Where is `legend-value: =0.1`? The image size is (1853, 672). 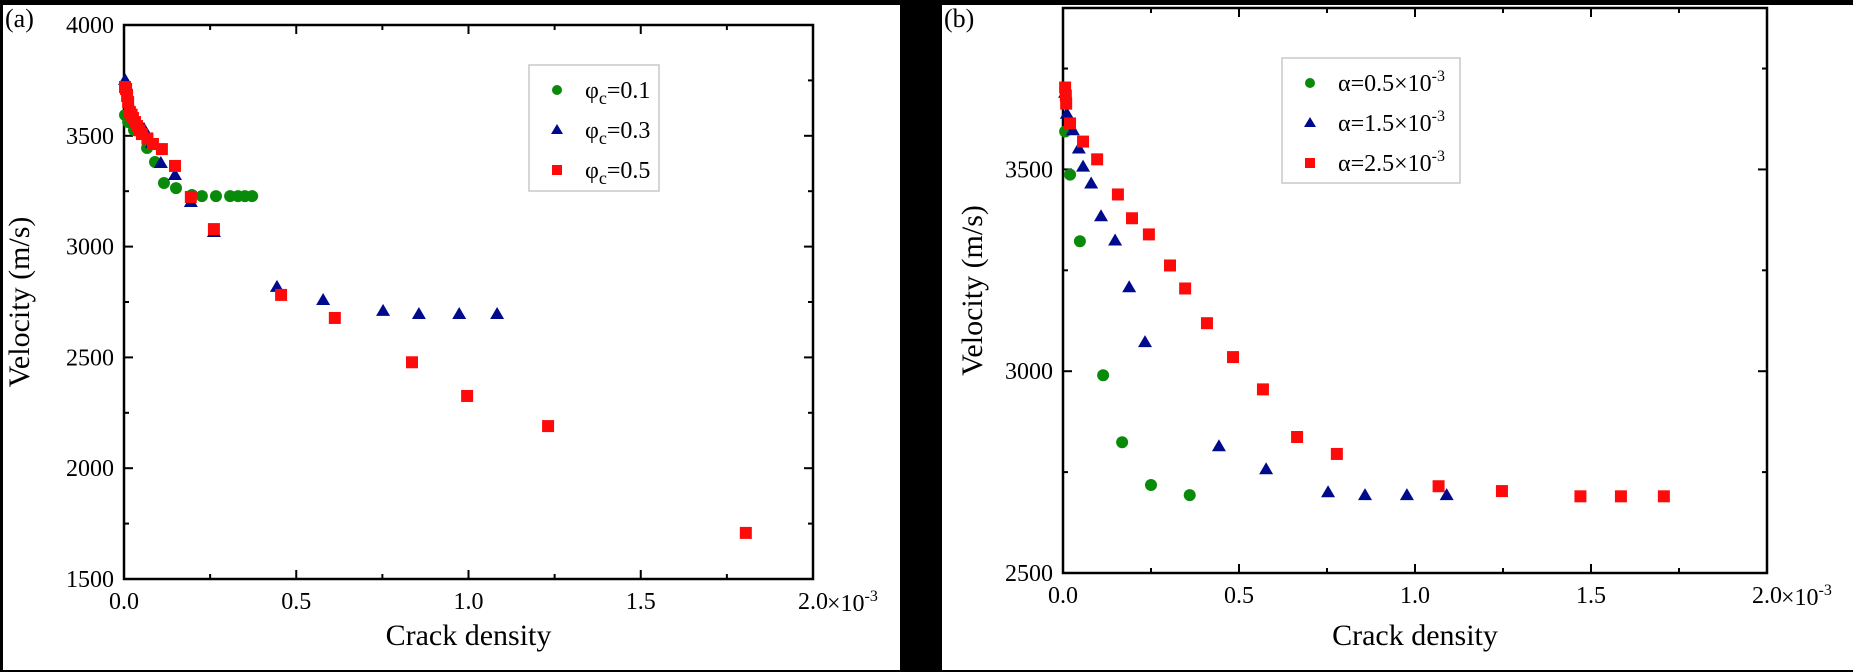 legend-value: =0.1 is located at coordinates (629, 91).